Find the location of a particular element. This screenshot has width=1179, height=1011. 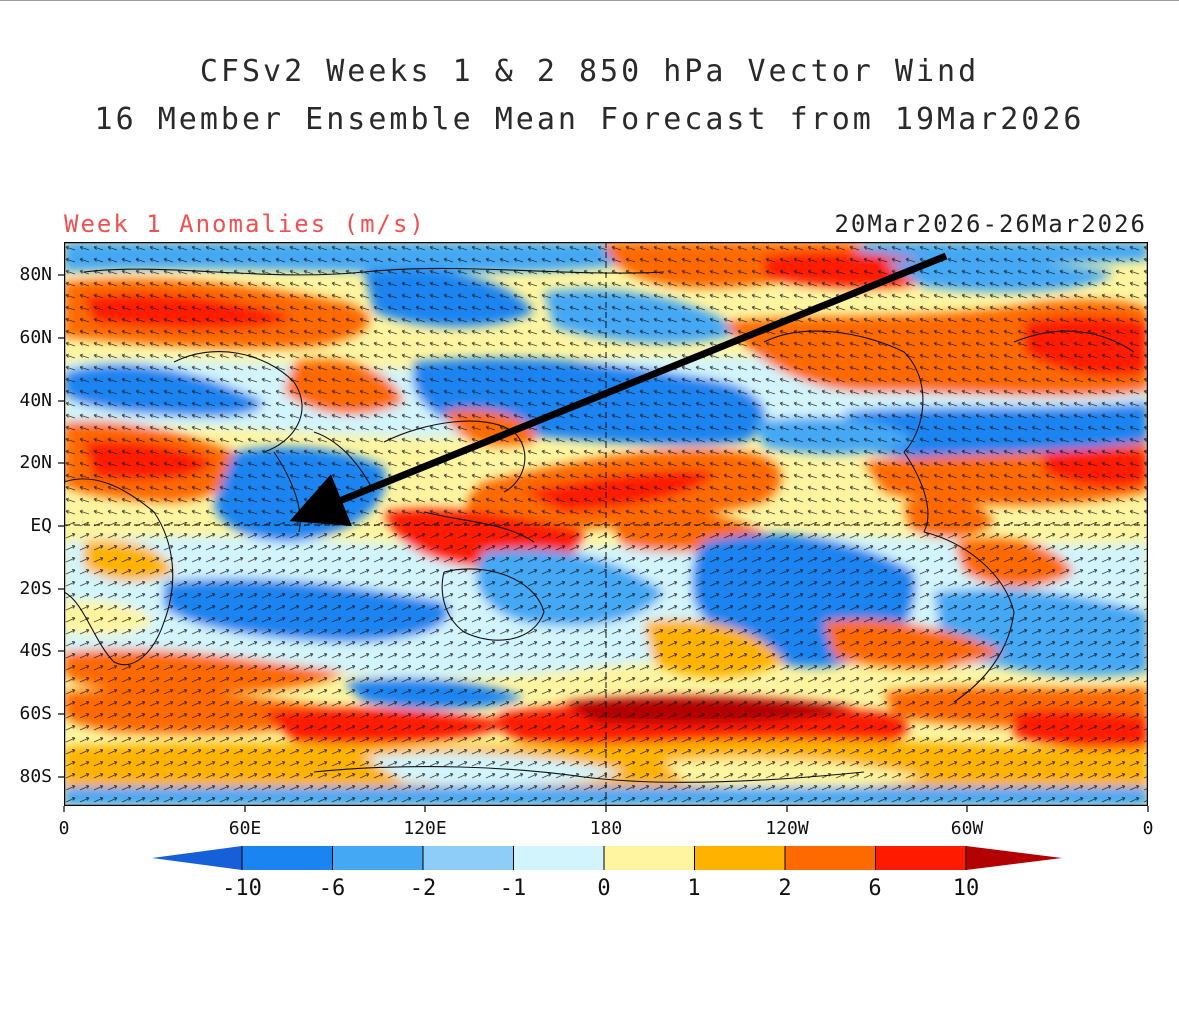

colorbar-label: -2 is located at coordinates (423, 888).